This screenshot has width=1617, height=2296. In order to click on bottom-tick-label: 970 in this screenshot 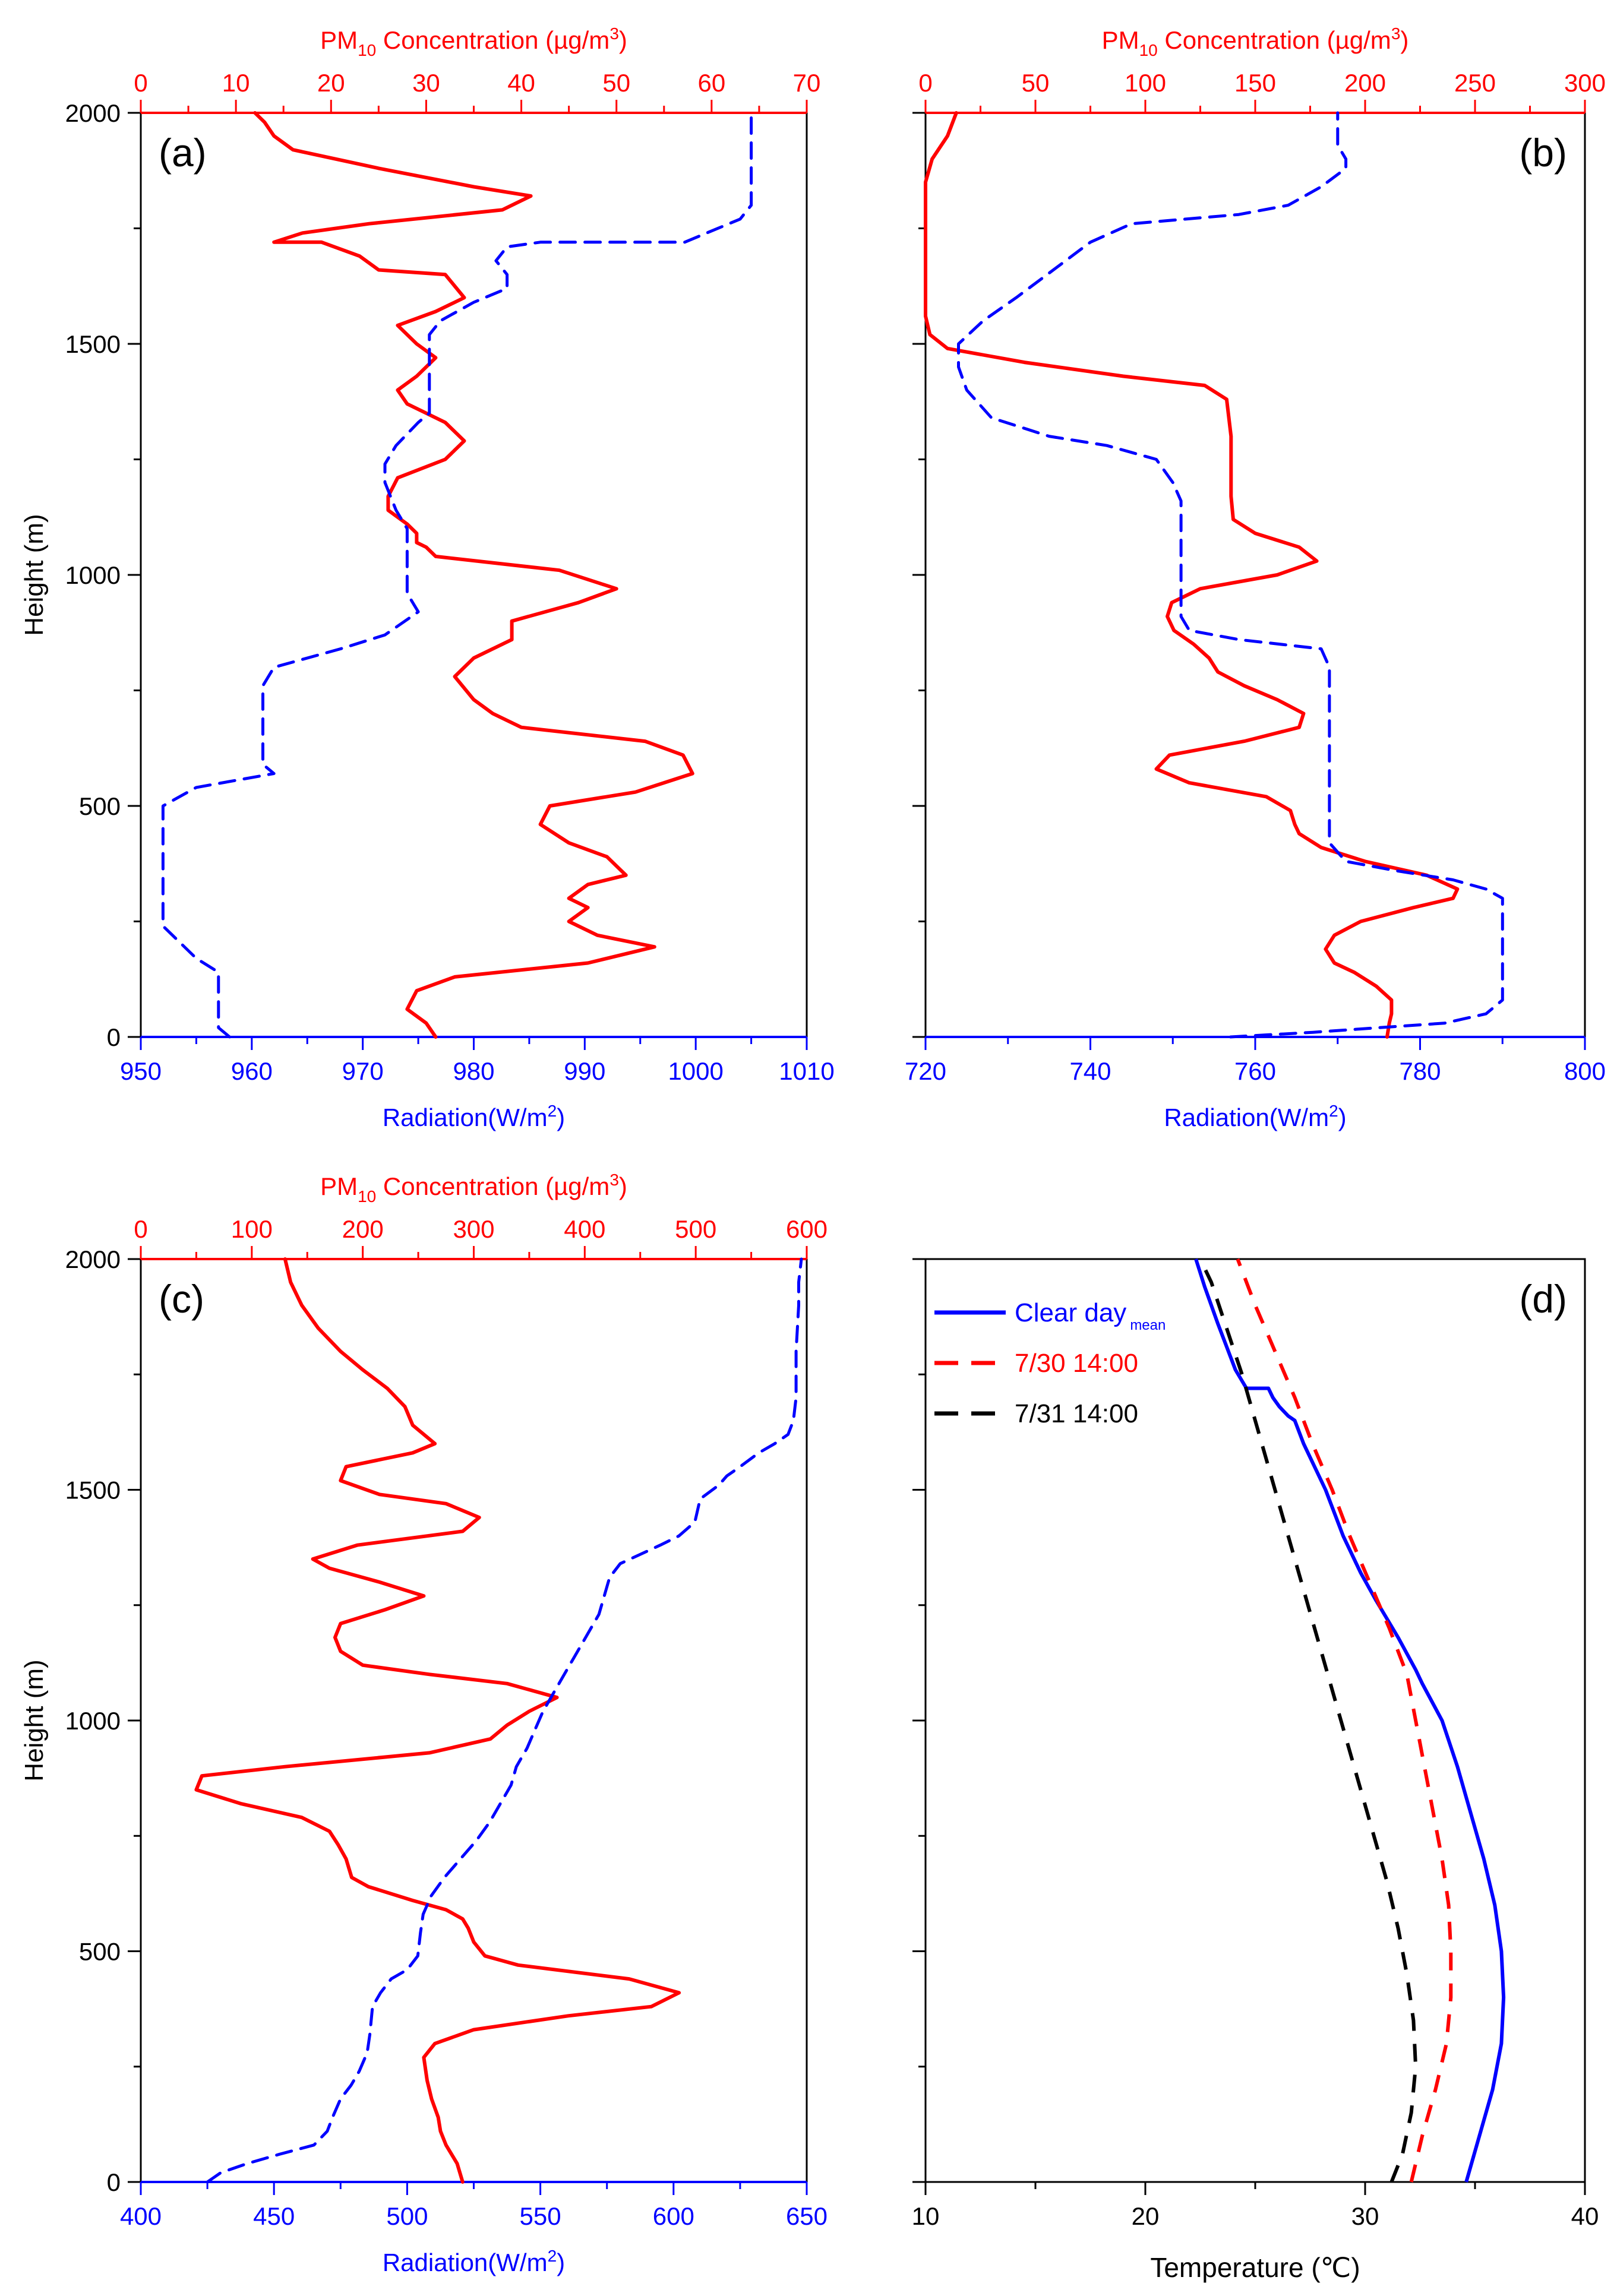, I will do `click(363, 1071)`.